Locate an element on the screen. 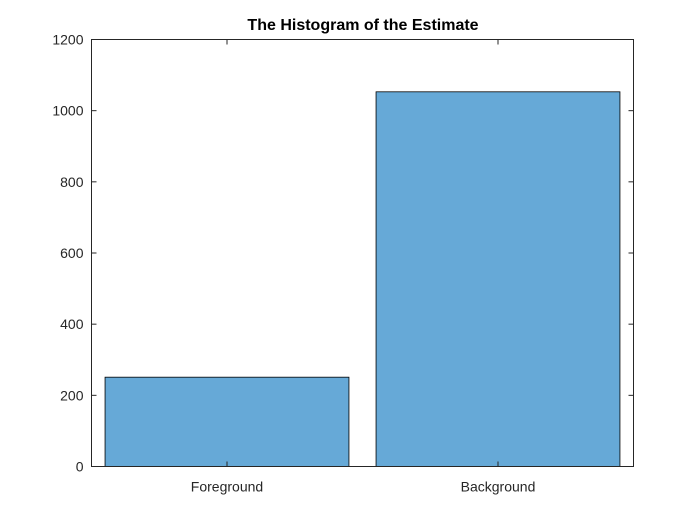  y-tick-label: 0 is located at coordinates (80, 467).